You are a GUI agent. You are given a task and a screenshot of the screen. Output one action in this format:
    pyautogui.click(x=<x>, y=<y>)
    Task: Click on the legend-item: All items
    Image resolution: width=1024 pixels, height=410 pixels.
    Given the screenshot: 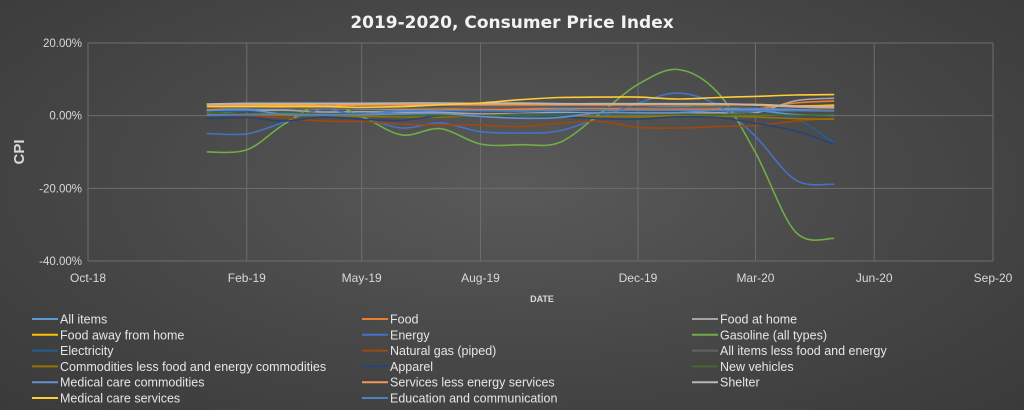 What is the action you would take?
    pyautogui.click(x=69, y=320)
    